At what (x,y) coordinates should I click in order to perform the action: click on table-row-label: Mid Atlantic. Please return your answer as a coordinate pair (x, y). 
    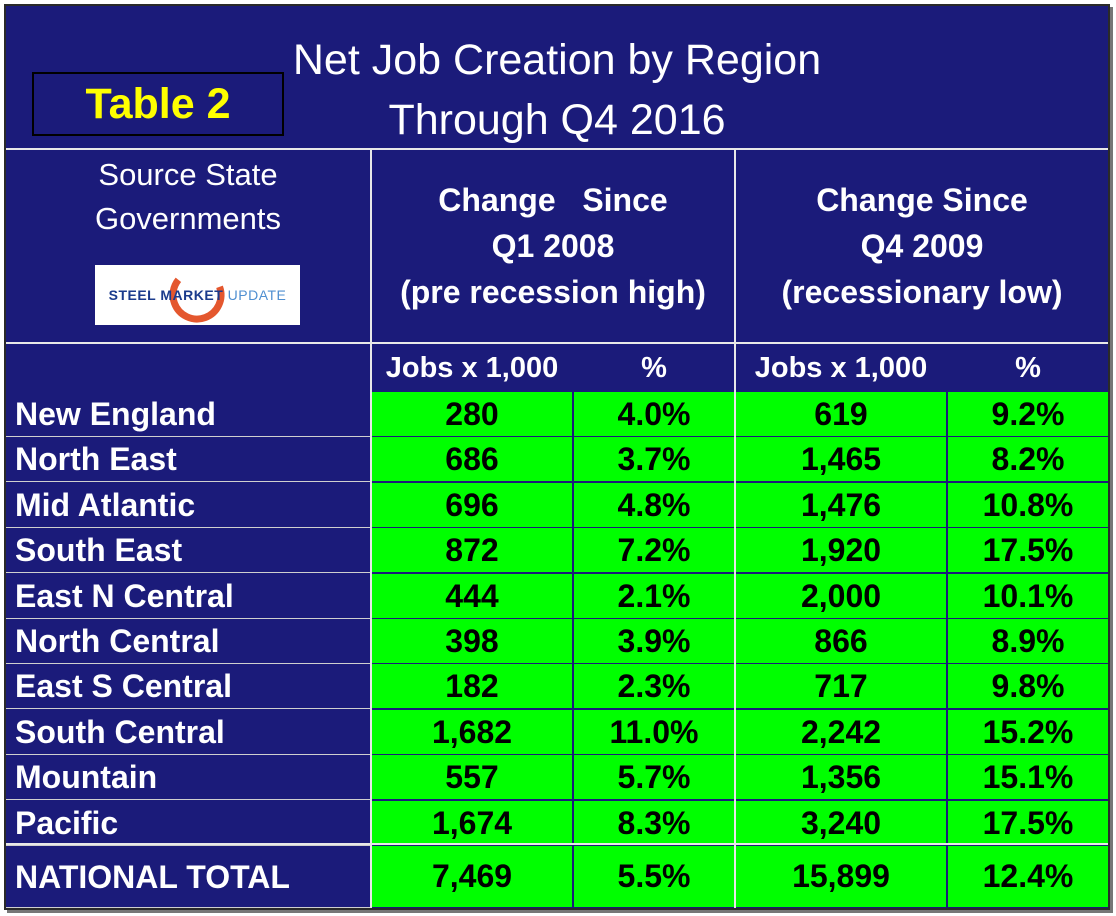
    Looking at the image, I should click on (105, 505).